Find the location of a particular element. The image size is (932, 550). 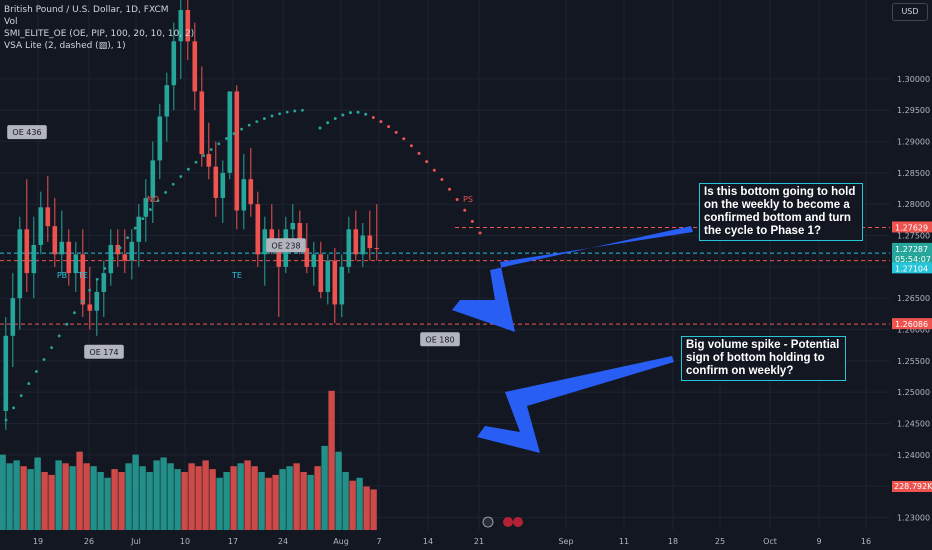

price-label: 1.27104 is located at coordinates (912, 268).